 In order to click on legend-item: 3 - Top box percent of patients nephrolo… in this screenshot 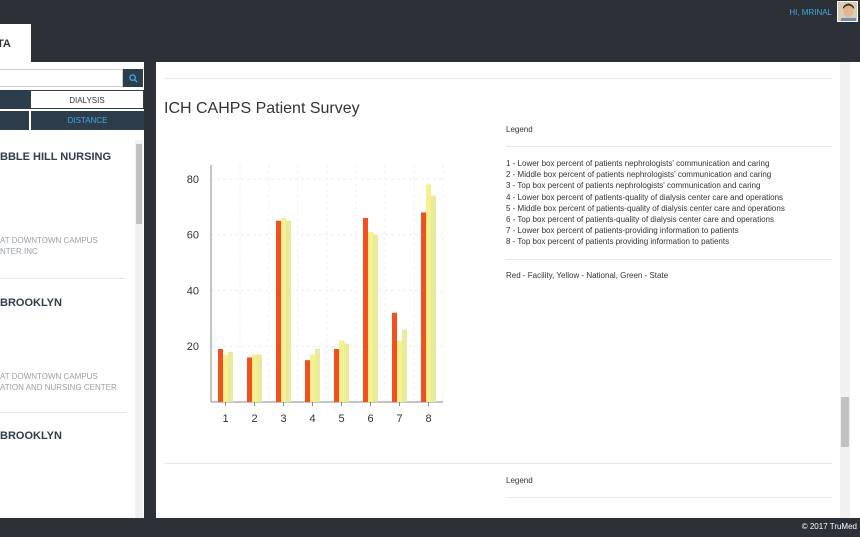, I will do `click(633, 186)`.